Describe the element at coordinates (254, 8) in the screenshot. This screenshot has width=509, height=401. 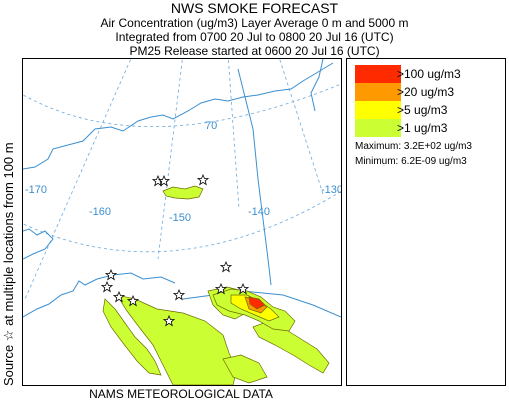
I see `map-title: NWS SMOKE FORECAST` at that location.